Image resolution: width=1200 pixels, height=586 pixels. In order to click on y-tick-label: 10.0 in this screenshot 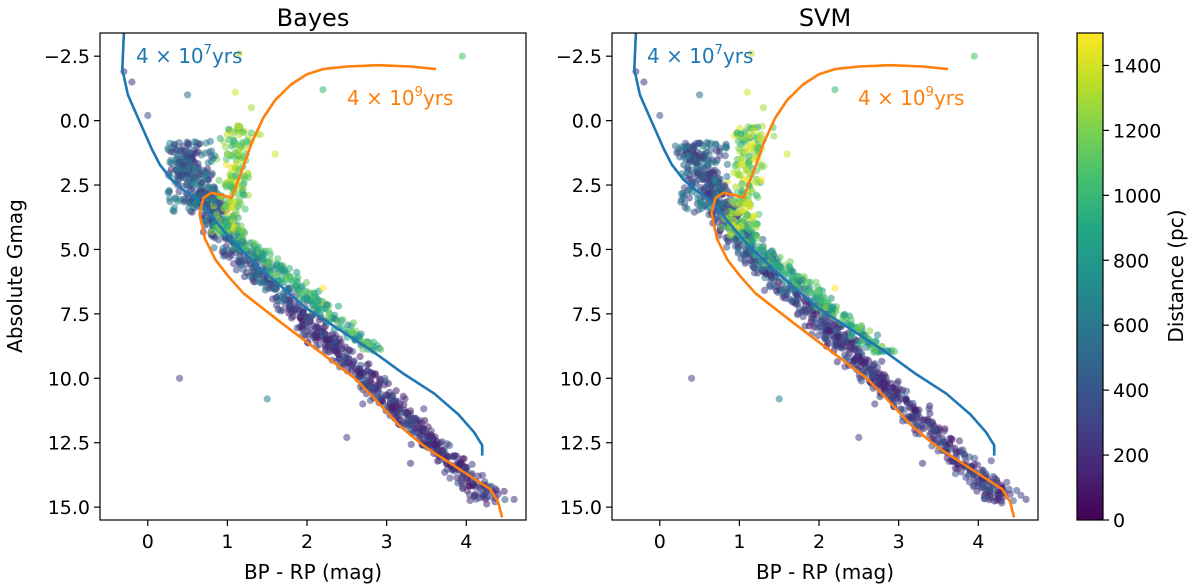, I will do `click(581, 379)`.